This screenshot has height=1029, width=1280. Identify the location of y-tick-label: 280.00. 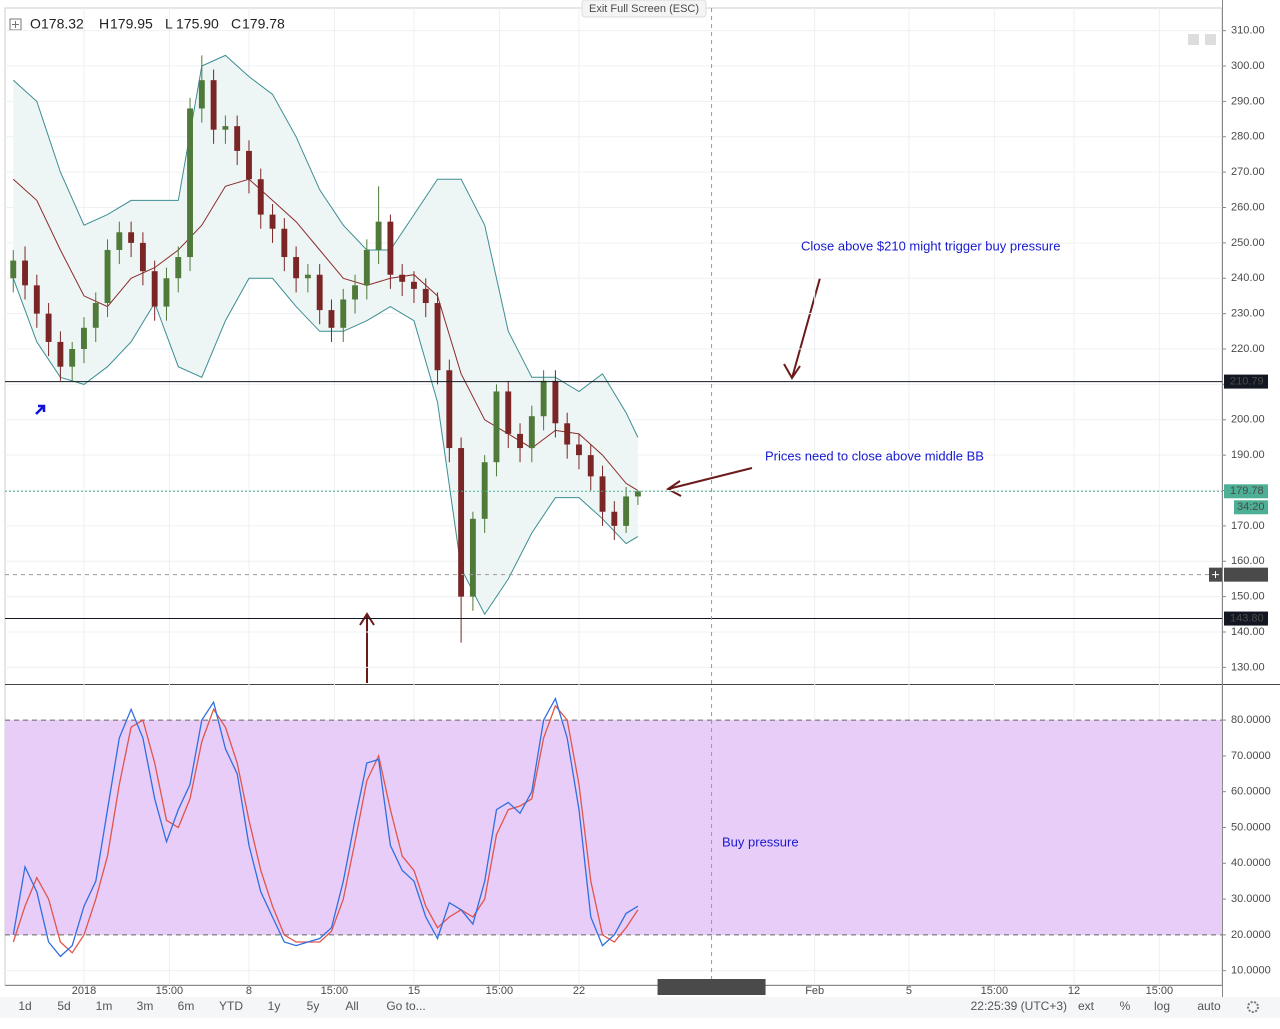
(1248, 137).